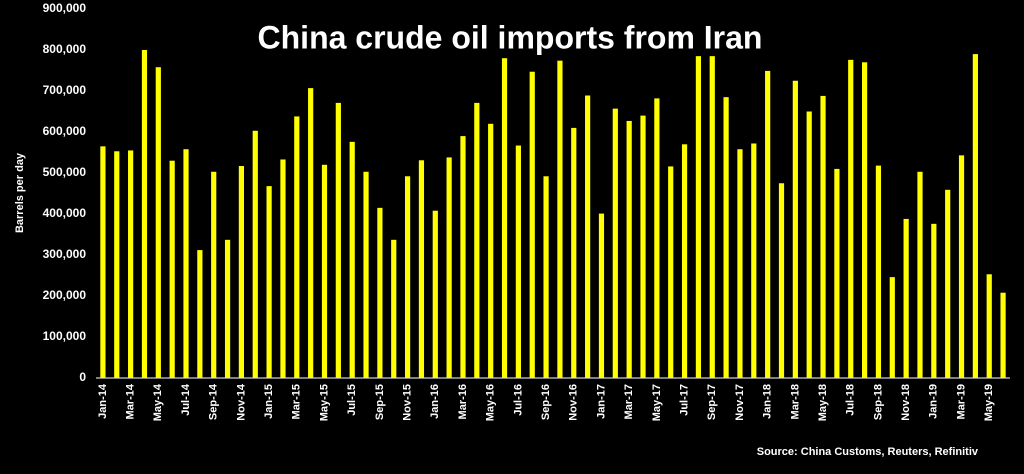 The height and width of the screenshot is (474, 1024). What do you see at coordinates (20, 192) in the screenshot?
I see `y-axis-label: Barrels per day` at bounding box center [20, 192].